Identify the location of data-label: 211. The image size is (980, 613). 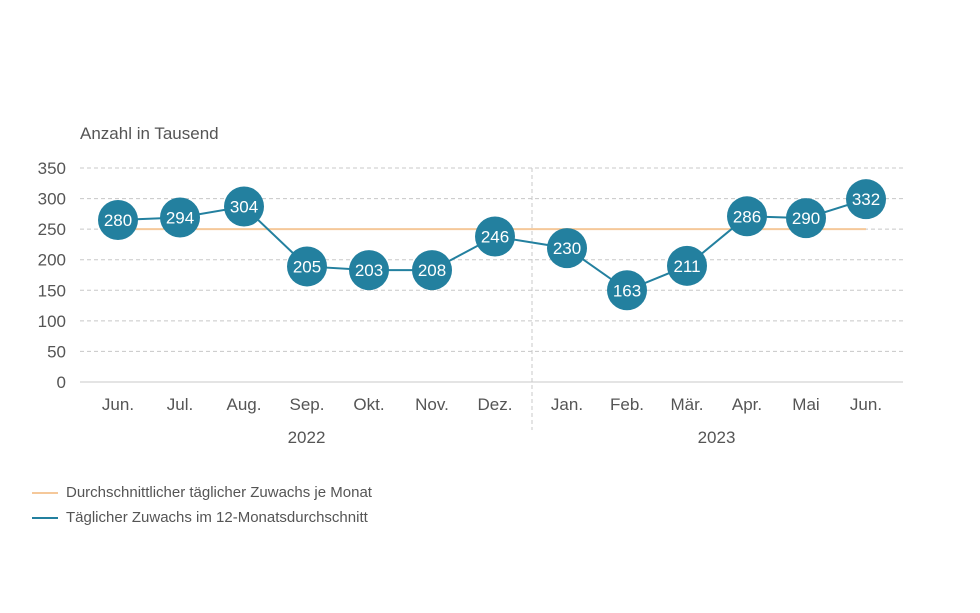
(686, 266).